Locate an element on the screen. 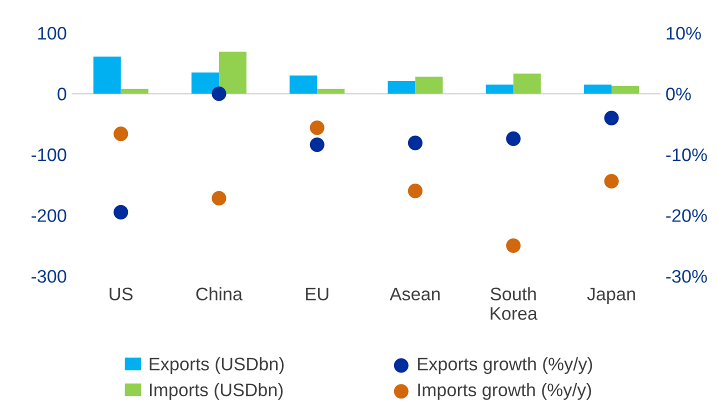  legend-label: Imports growth (%y/y) is located at coordinates (505, 391).